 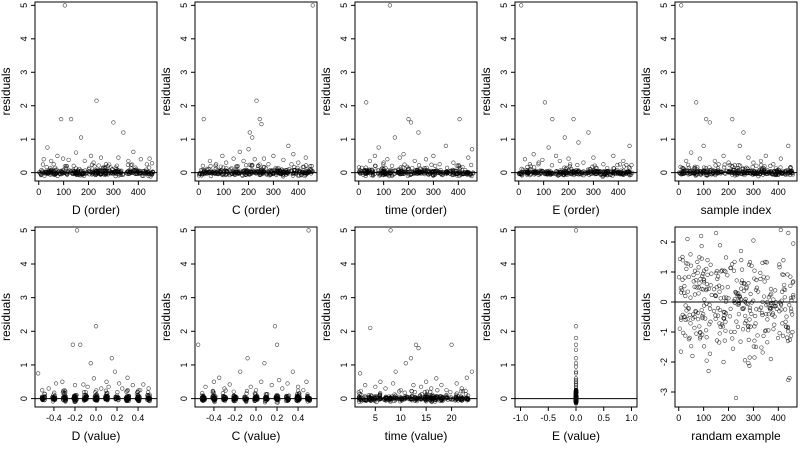 I want to click on plot-frame, so click(x=416, y=317).